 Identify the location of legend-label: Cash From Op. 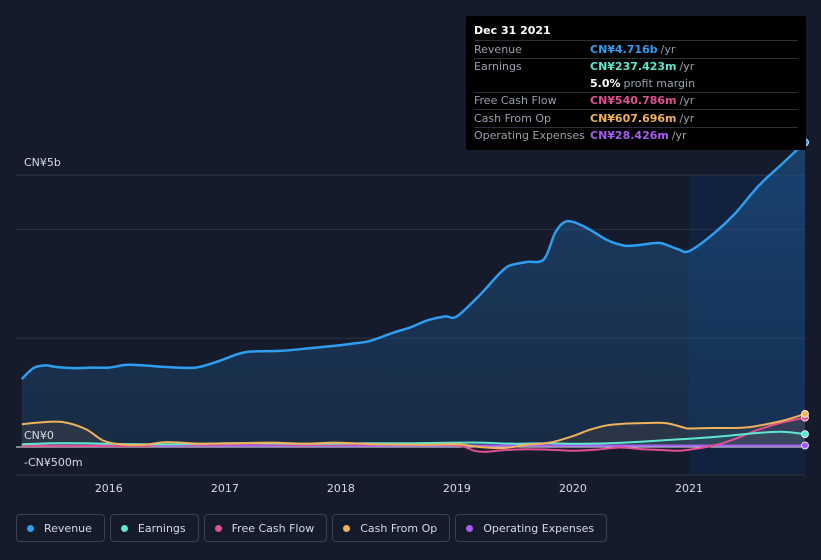
(399, 528).